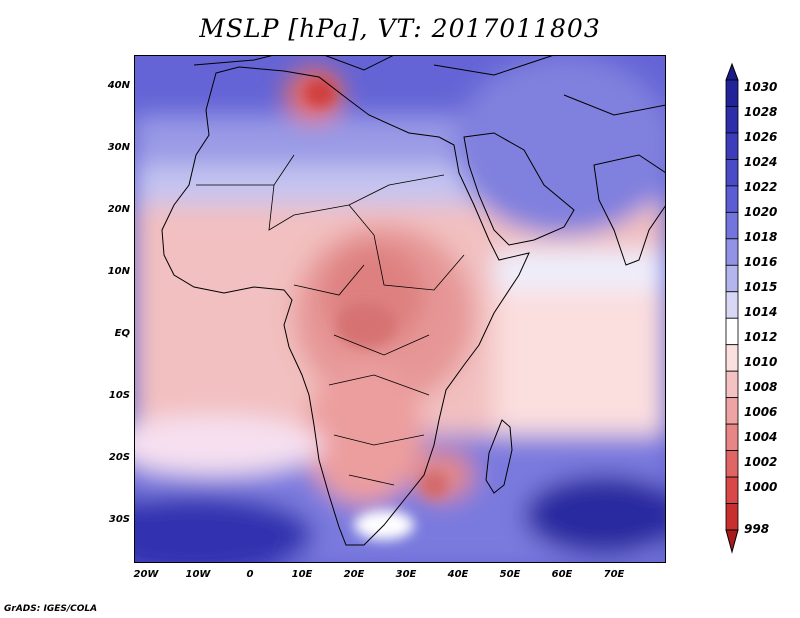 This screenshot has width=800, height=618. Describe the element at coordinates (761, 162) in the screenshot. I see `colorbar-label: 1024` at that location.